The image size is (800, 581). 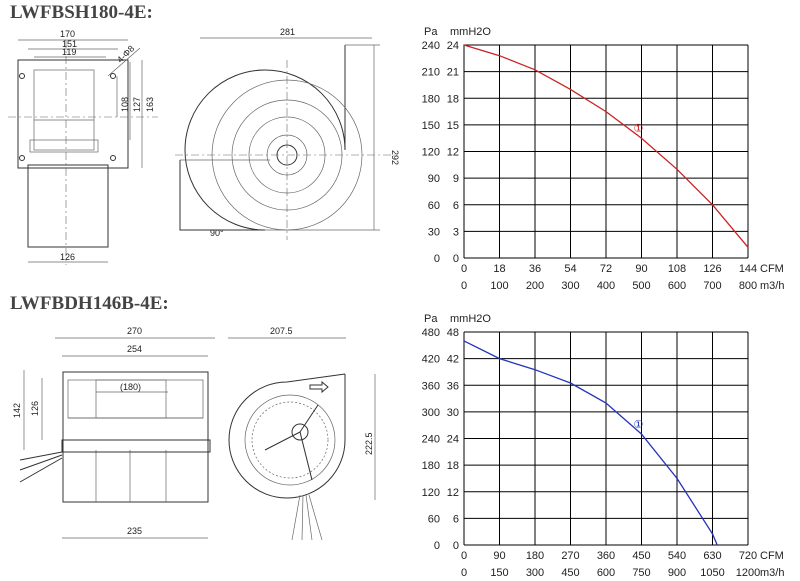 I want to click on side-view-1: 281 292 90°, so click(x=287, y=133).